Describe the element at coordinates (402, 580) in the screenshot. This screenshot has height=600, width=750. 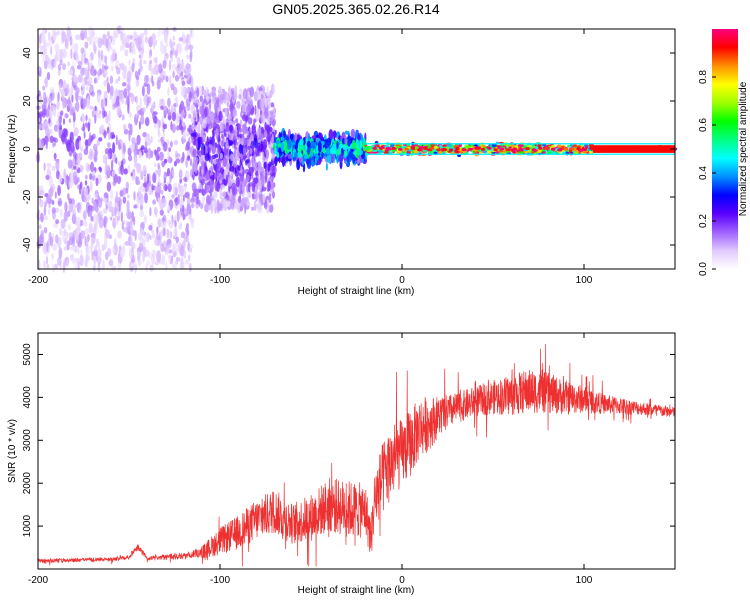
I see `snr-x-tick-label: 0` at that location.